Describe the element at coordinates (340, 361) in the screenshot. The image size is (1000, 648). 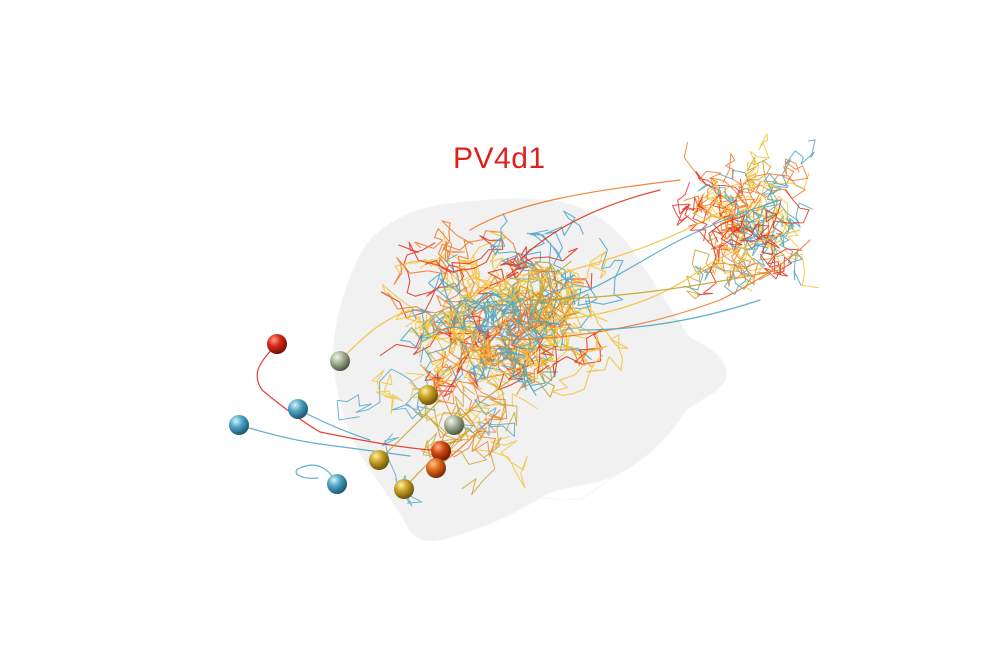
I see `soma-sage` at that location.